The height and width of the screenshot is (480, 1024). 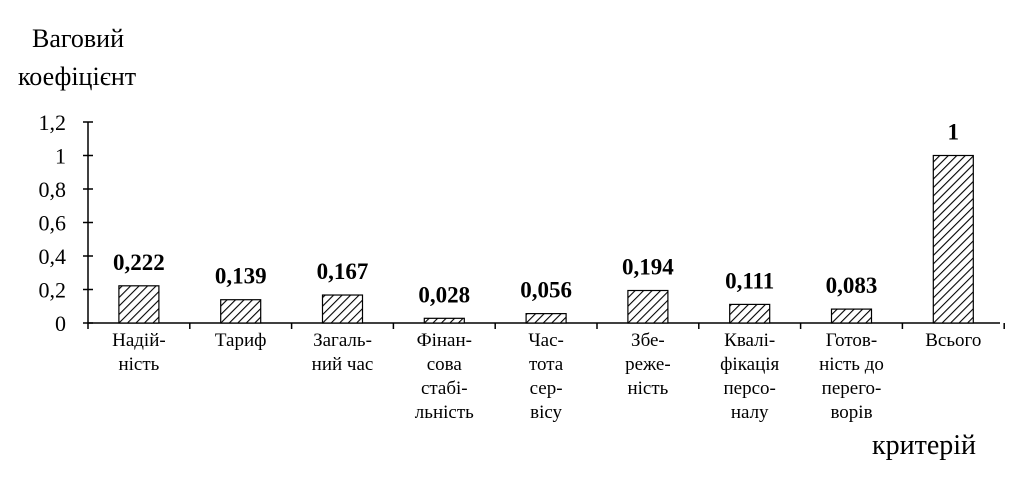 What do you see at coordinates (53, 122) in the screenshot?
I see `y-tick-label: 1,2` at bounding box center [53, 122].